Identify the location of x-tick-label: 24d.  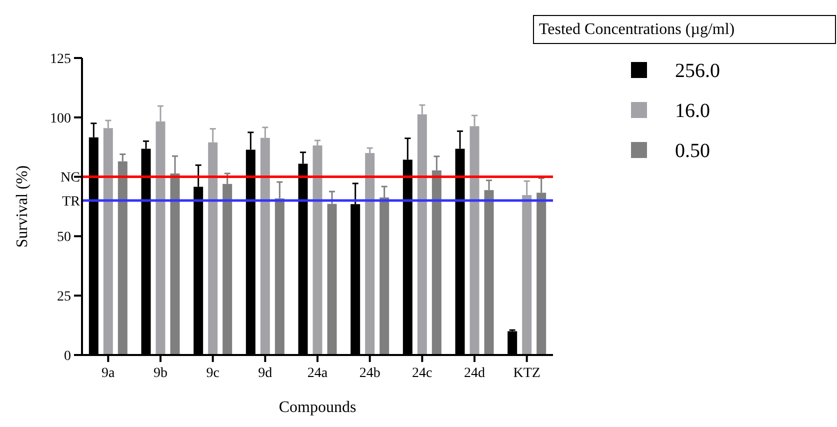
(474, 373).